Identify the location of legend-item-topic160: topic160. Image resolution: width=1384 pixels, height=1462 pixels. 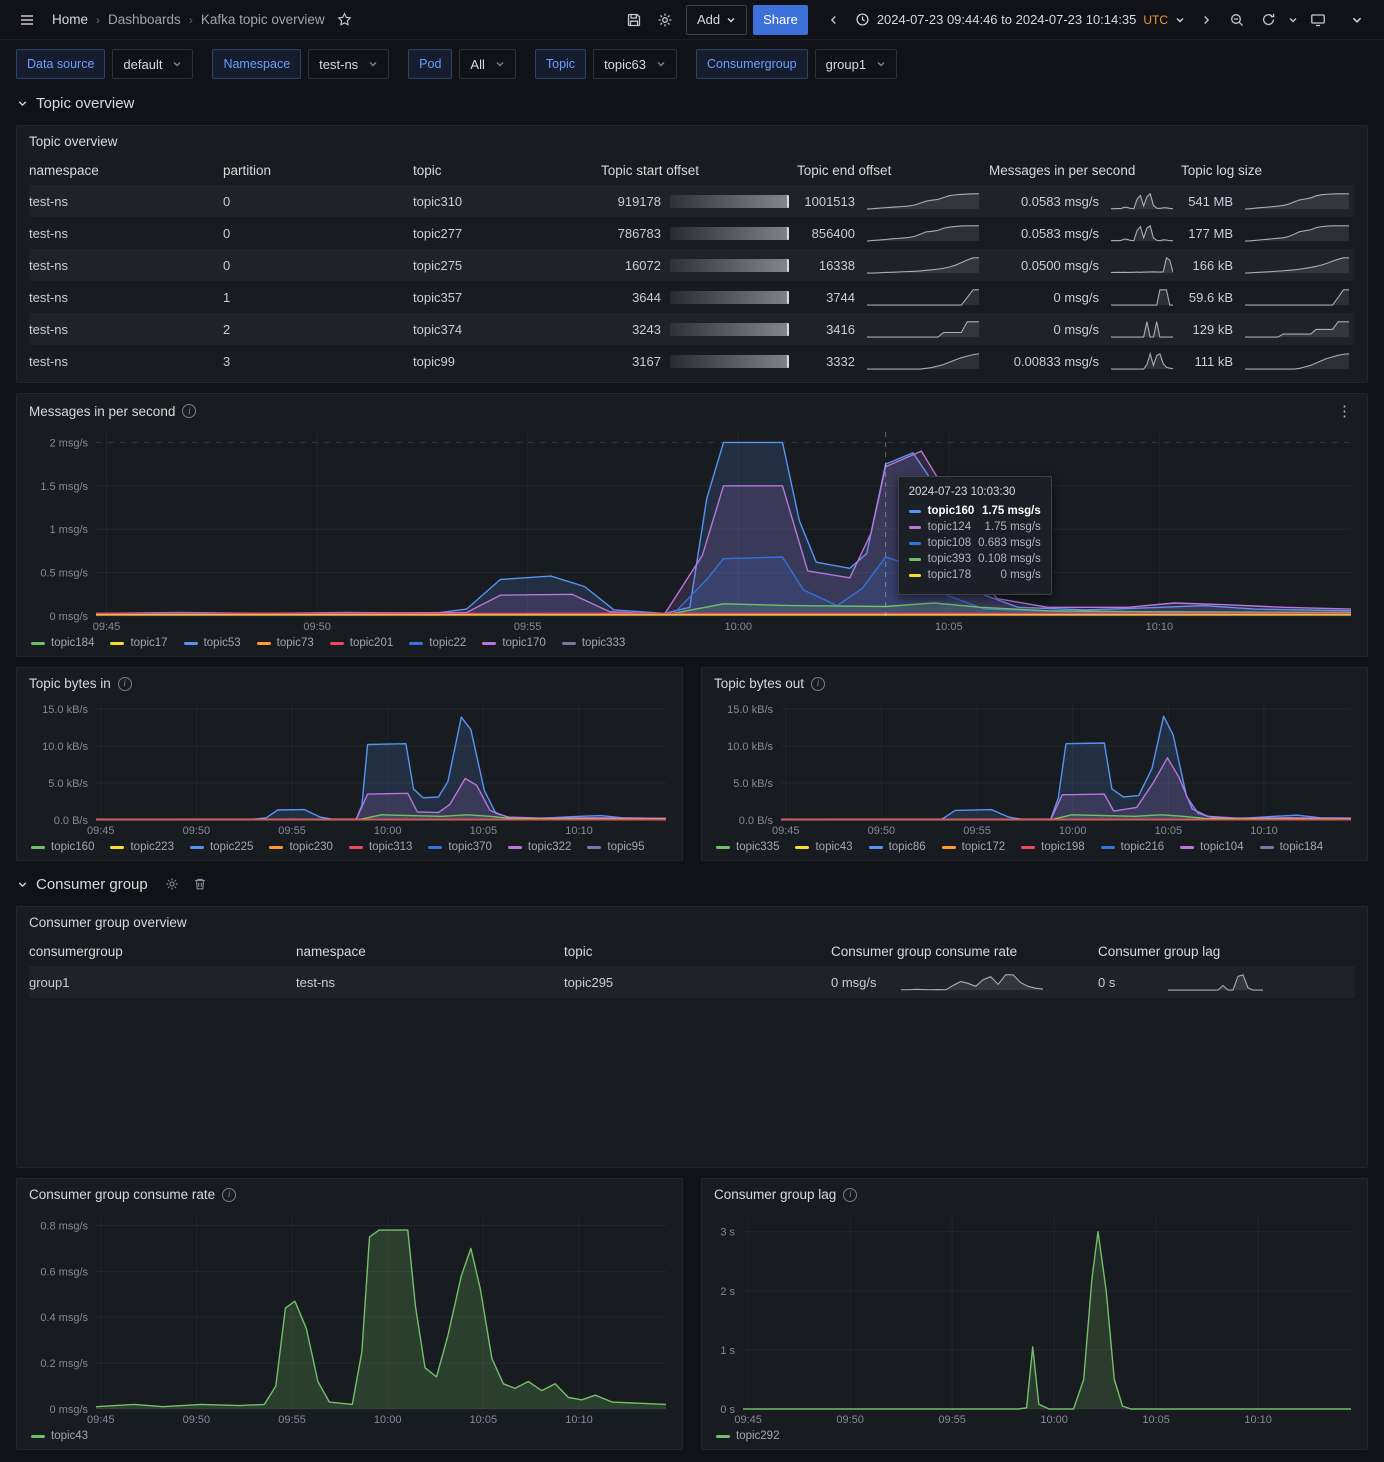
(62, 847).